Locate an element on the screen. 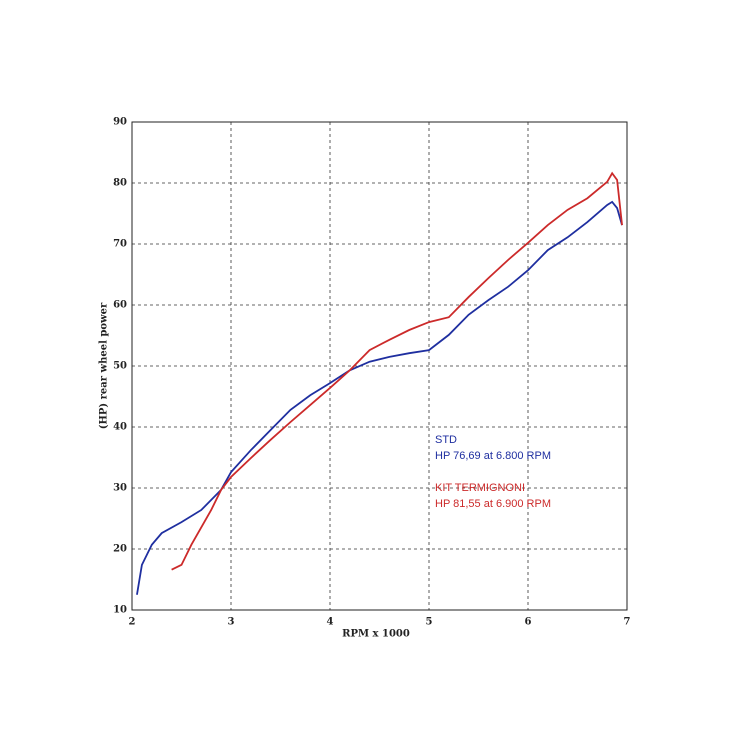 The width and height of the screenshot is (750, 754). y-tick-label: 60 is located at coordinates (120, 305).